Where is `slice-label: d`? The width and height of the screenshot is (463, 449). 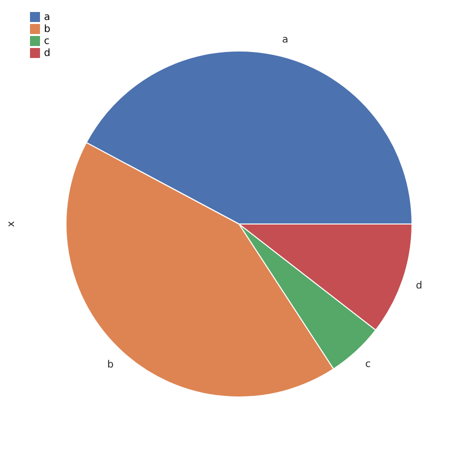 slice-label: d is located at coordinates (419, 286).